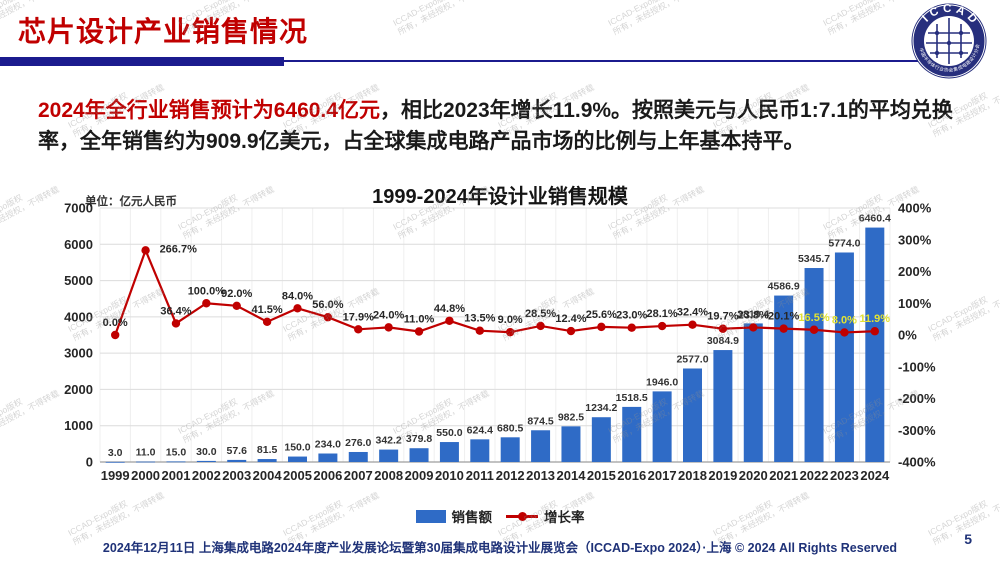  What do you see at coordinates (783, 475) in the screenshot?
I see `svg-text: 2021` at bounding box center [783, 475].